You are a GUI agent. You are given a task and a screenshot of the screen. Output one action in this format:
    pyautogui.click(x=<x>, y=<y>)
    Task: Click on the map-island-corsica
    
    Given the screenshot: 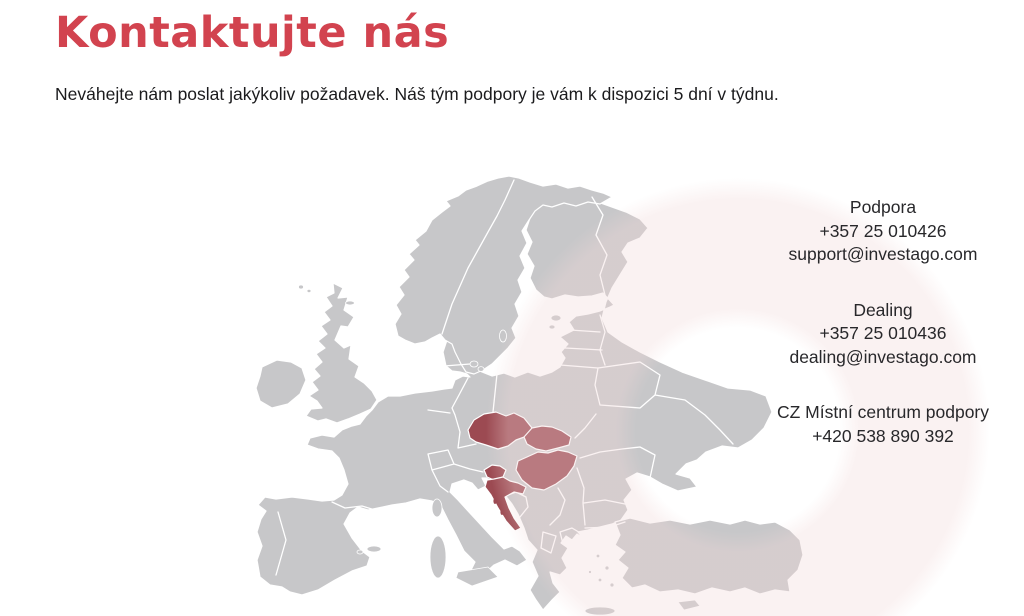 What is the action you would take?
    pyautogui.click(x=437, y=508)
    